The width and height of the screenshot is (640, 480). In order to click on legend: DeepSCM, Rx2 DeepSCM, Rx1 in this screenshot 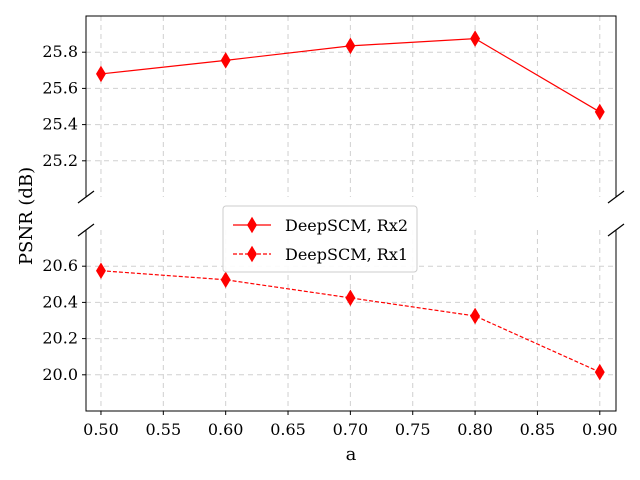, I will do `click(320, 239)`.